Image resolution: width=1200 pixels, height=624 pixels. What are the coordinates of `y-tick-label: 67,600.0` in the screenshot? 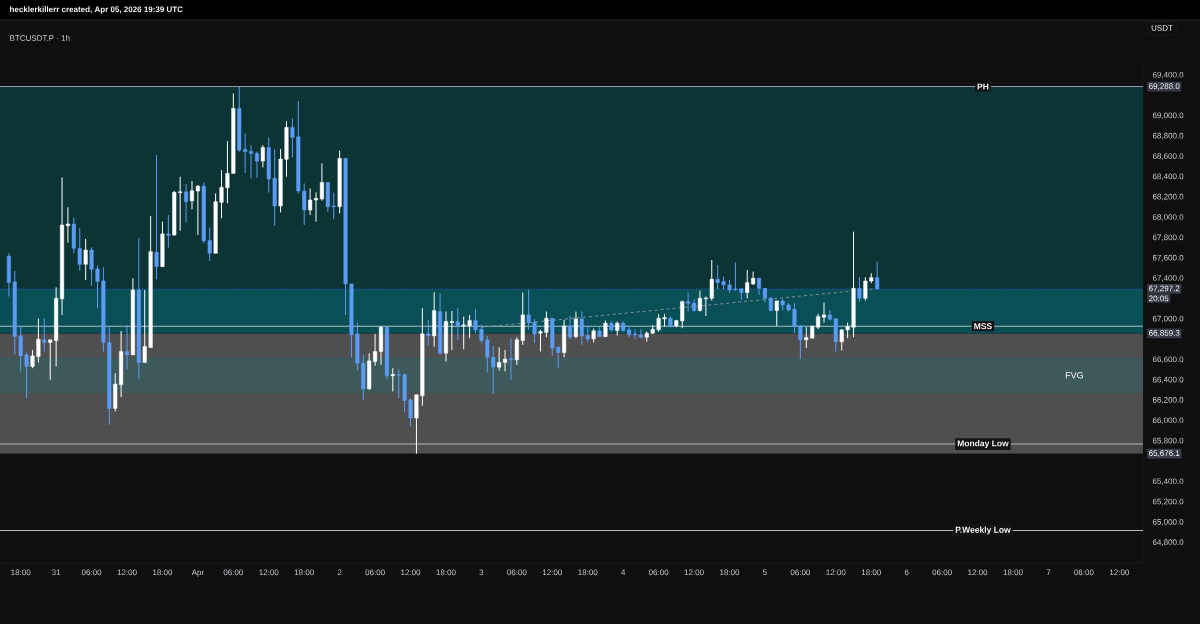 It's located at (1168, 258).